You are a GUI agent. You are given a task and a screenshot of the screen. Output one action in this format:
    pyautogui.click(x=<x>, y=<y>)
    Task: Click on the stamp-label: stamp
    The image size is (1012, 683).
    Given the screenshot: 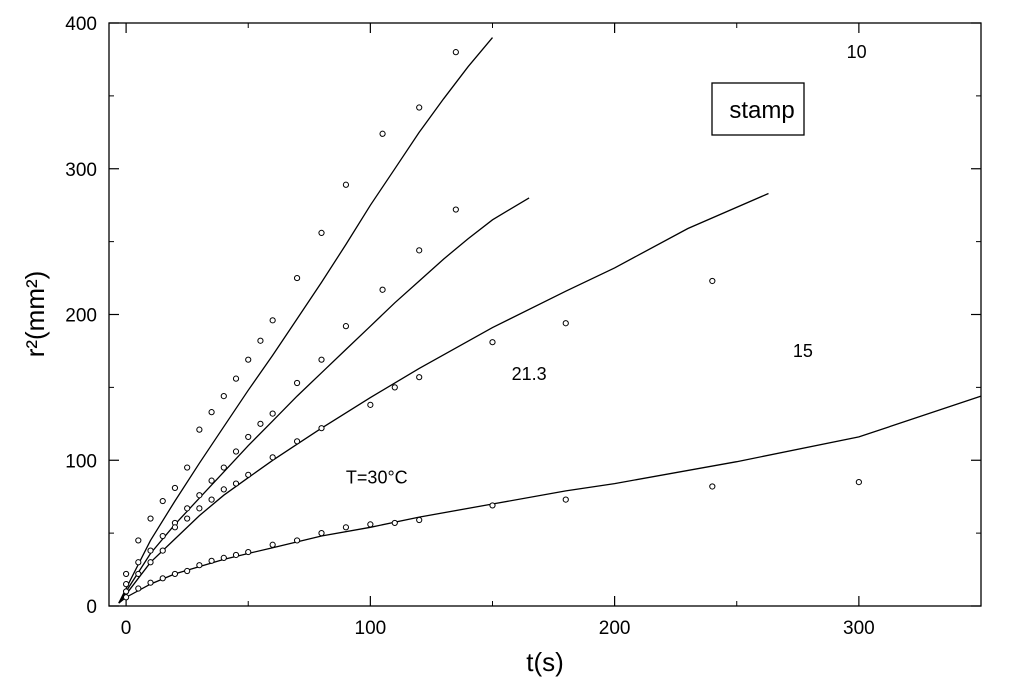 What is the action you would take?
    pyautogui.click(x=761, y=110)
    